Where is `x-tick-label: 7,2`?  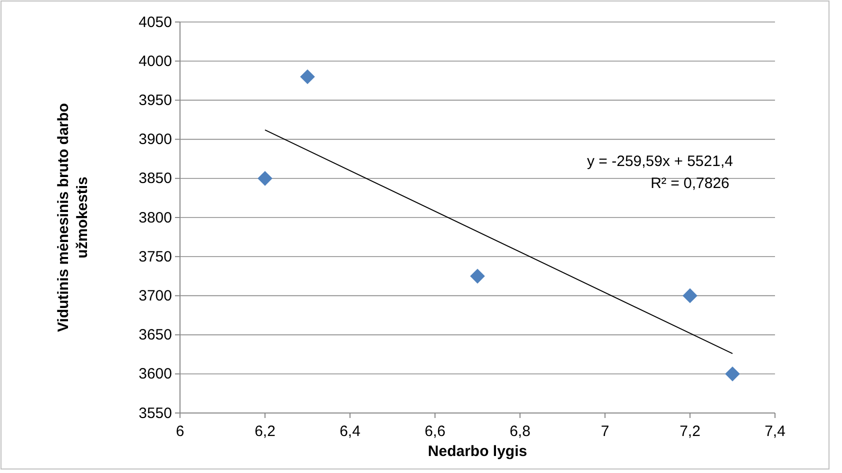
x-tick-label: 7,2 is located at coordinates (690, 431).